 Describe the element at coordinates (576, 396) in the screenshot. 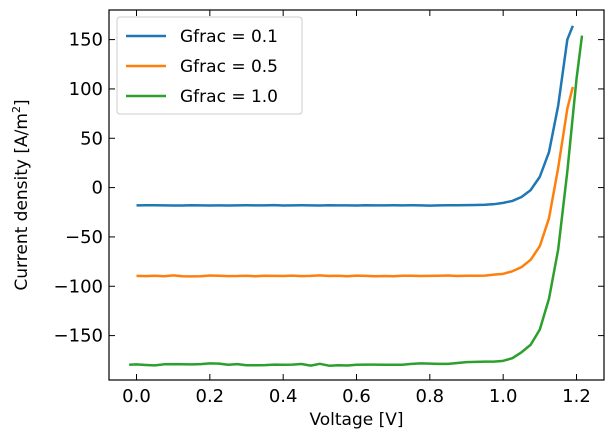

I see `x-tick-label: 1.2` at that location.